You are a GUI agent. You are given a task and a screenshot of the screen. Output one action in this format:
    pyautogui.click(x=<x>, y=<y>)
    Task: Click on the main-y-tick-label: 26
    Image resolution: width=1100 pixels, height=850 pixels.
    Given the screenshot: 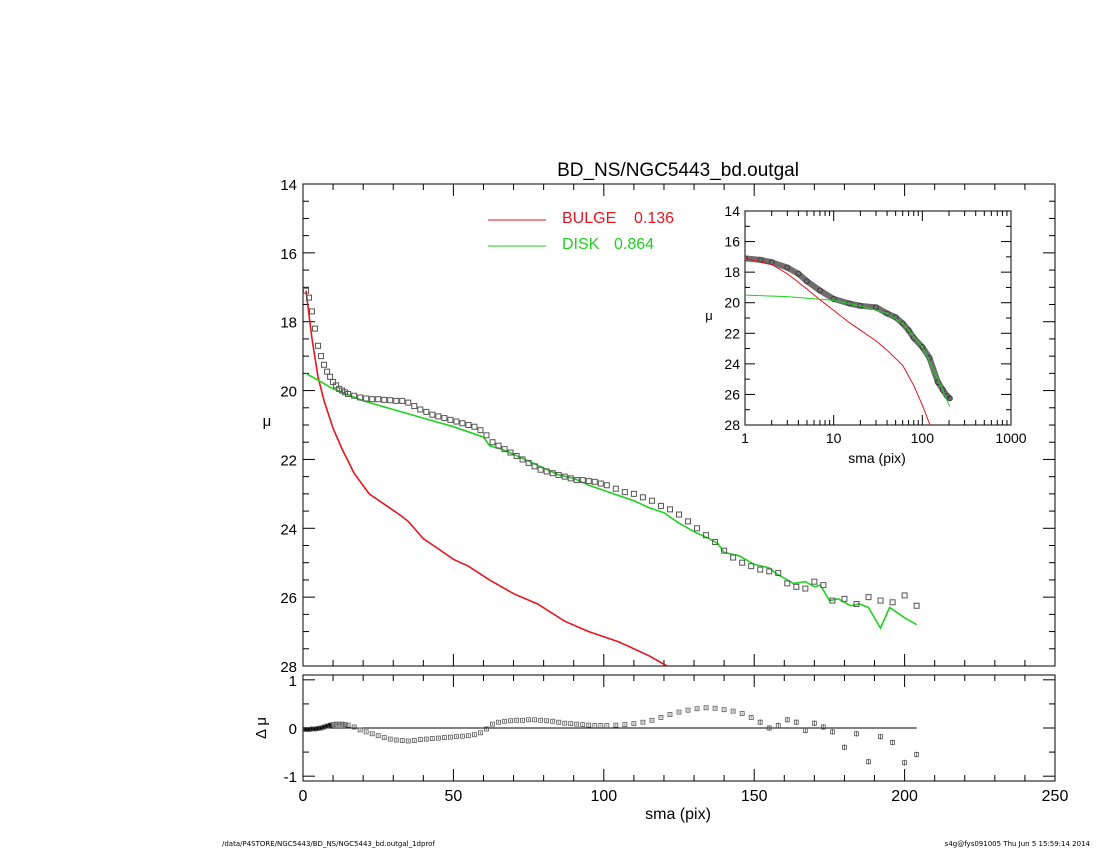 What is the action you would take?
    pyautogui.click(x=288, y=598)
    